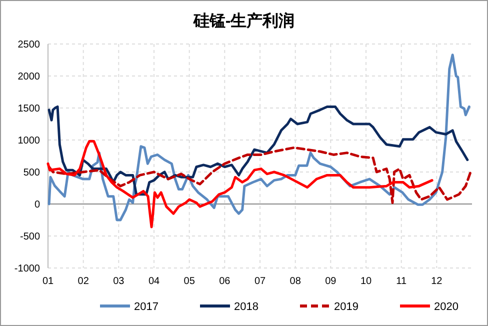 This screenshot has height=326, width=488. I want to click on x-tick-label: 04, so click(154, 281).